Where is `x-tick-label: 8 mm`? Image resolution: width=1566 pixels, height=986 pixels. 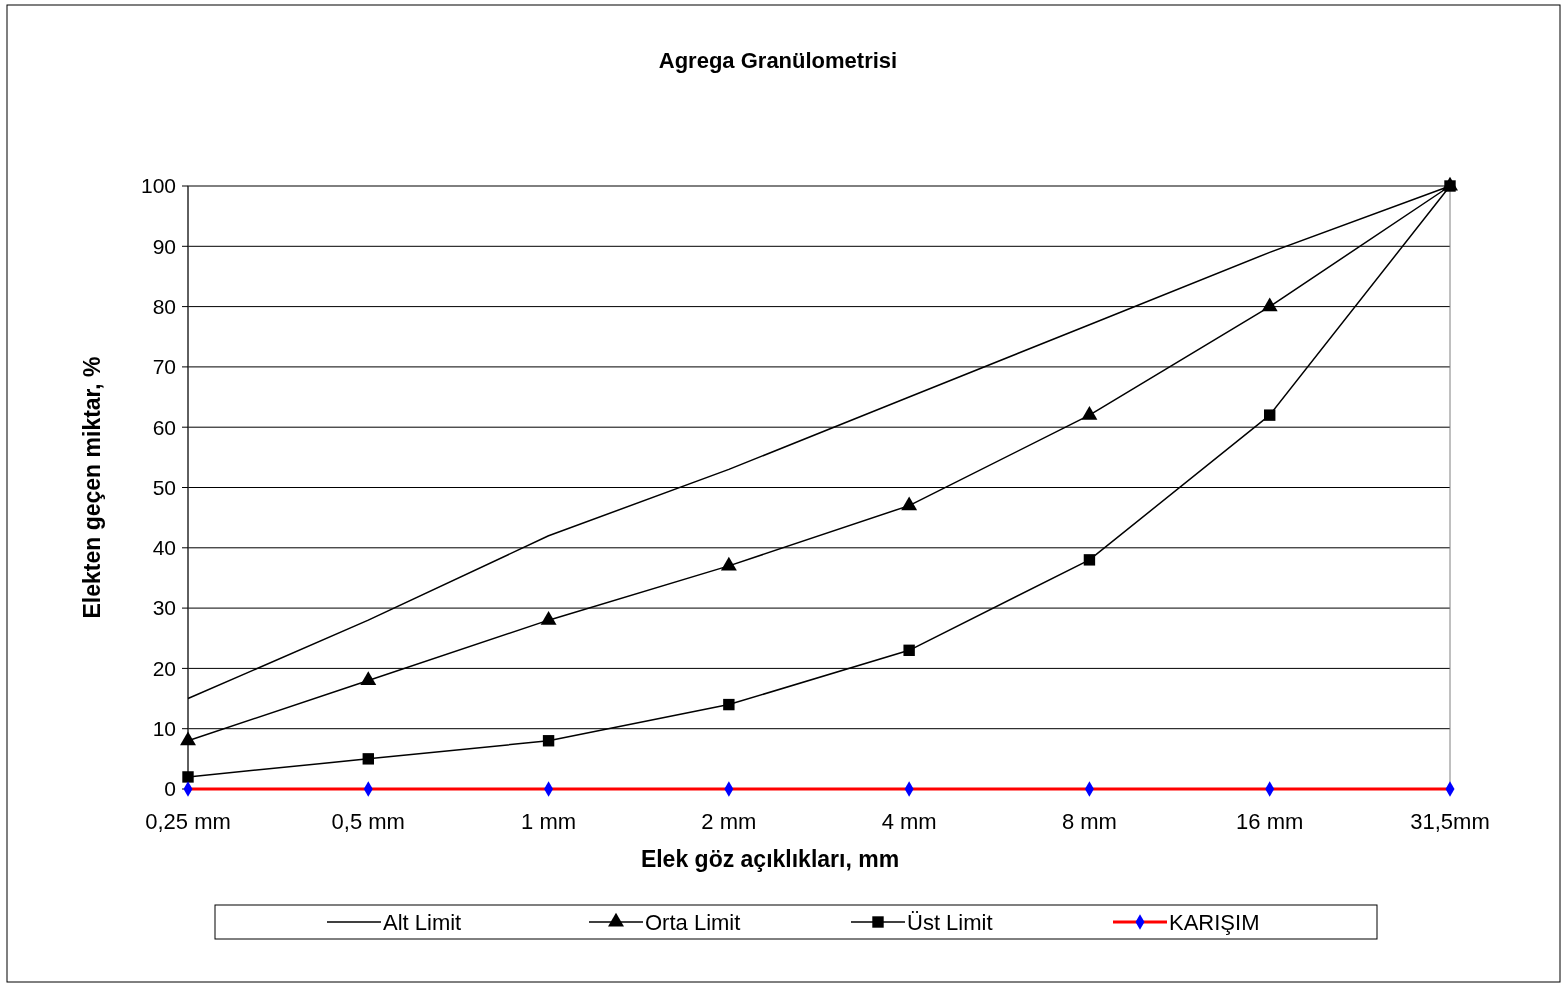
x-tick-label: 8 mm is located at coordinates (1089, 821).